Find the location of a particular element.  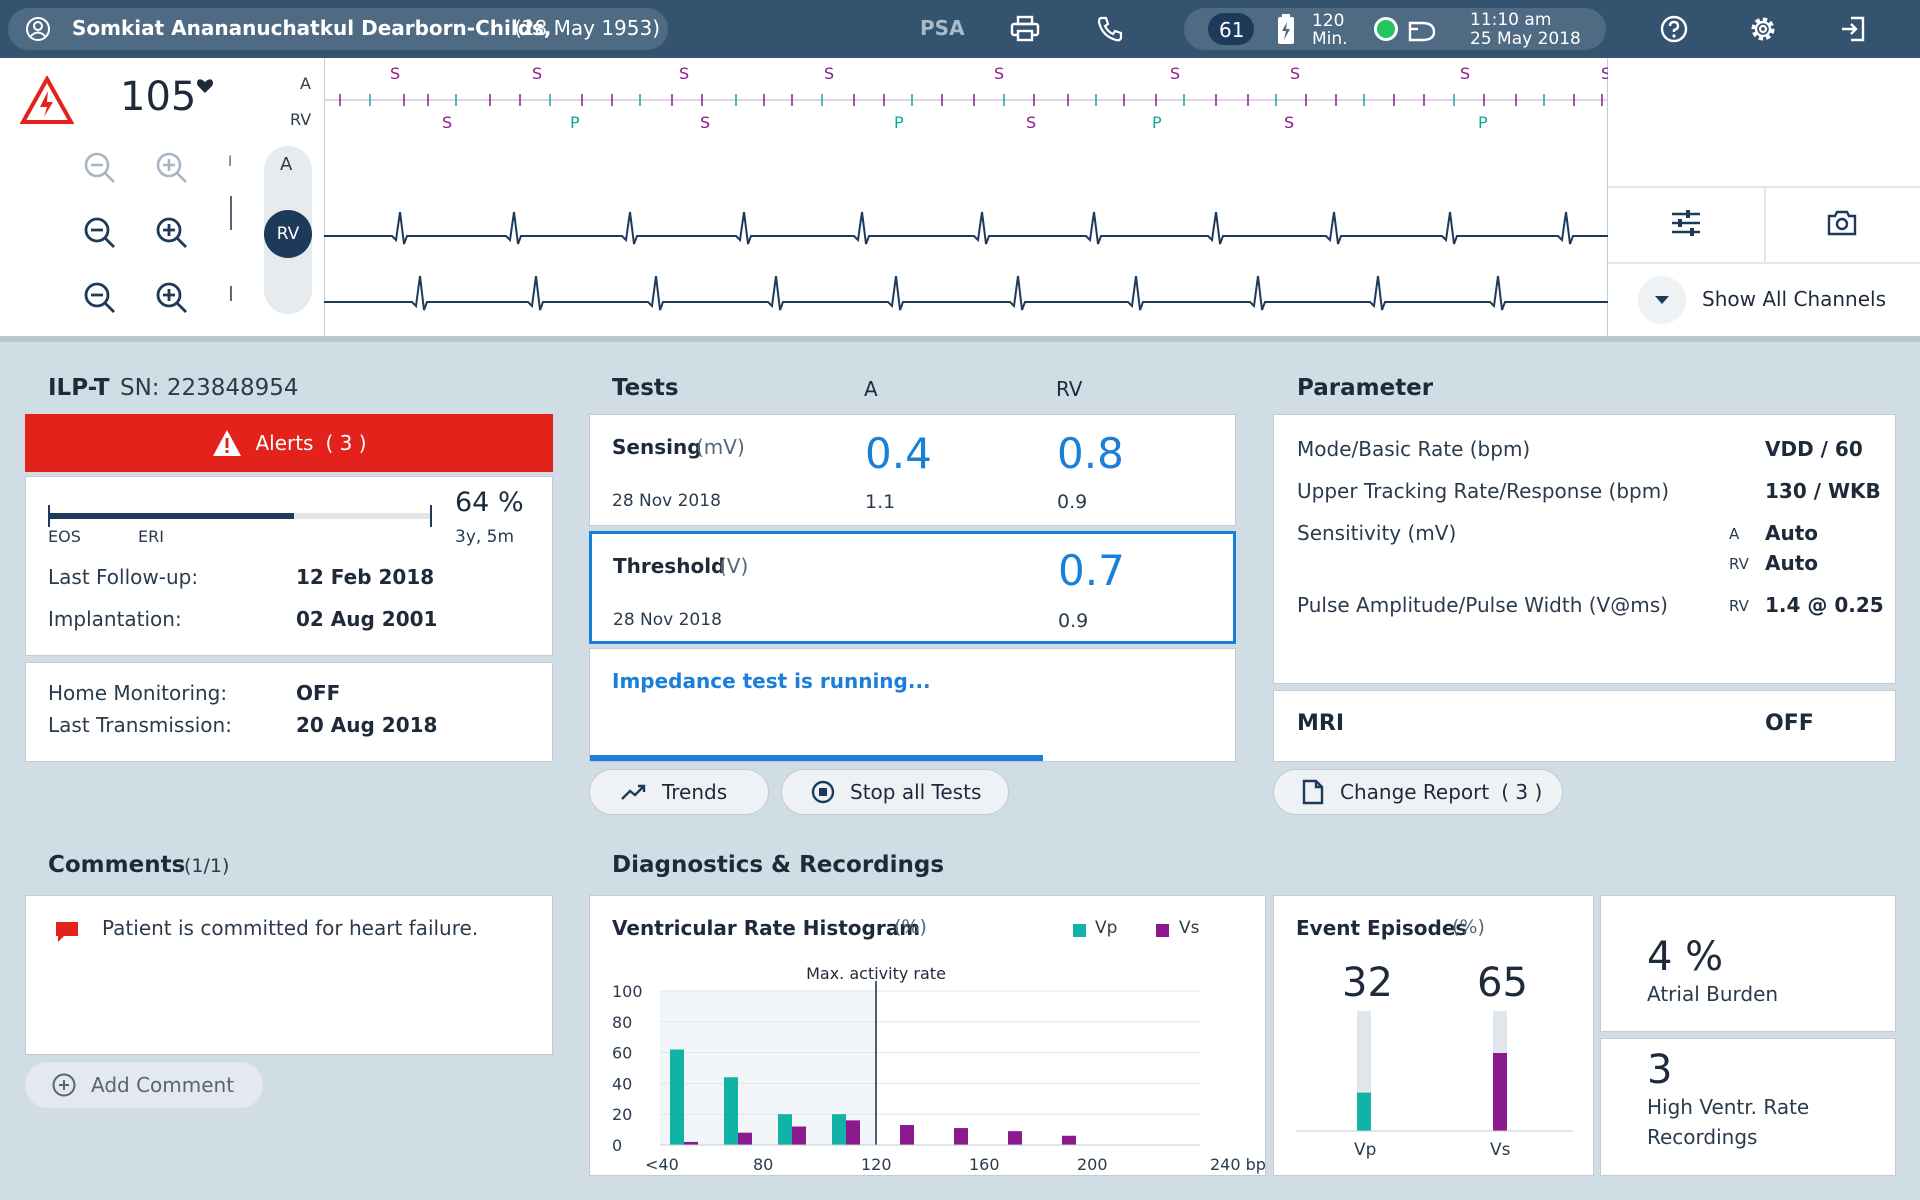

sensing-prev-rv: 0.9 is located at coordinates (1072, 502).